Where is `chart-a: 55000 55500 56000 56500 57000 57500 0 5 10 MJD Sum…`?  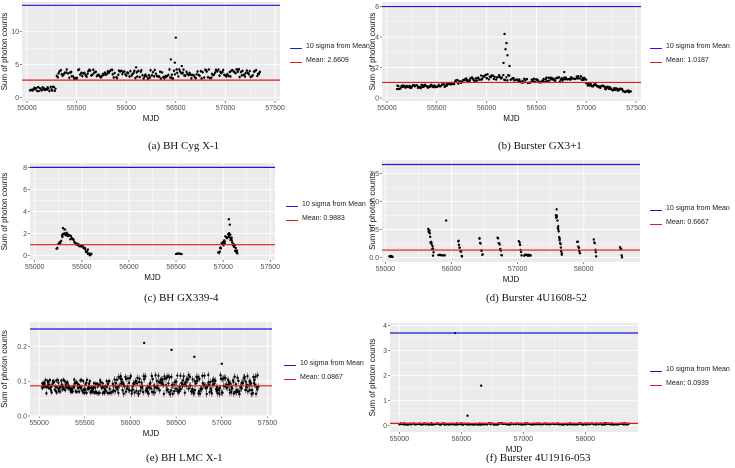
chart-a: 55000 55500 56000 56500 57000 57500 0 5 10 MJD Sum… is located at coordinates (142, 62).